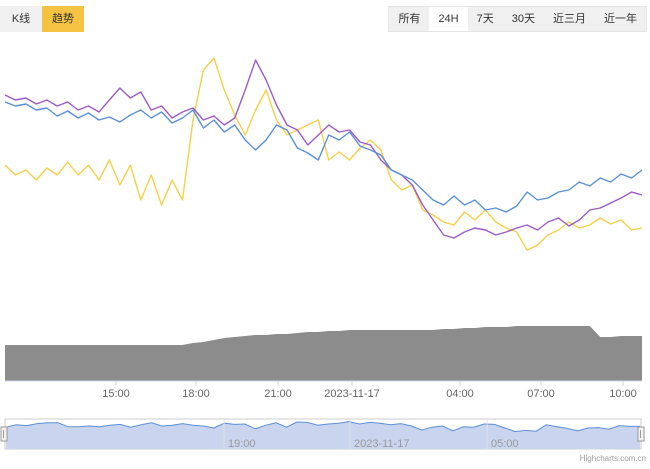 The width and height of the screenshot is (650, 469). Describe the element at coordinates (116, 394) in the screenshot. I see `x-tick-label: 15:00` at that location.